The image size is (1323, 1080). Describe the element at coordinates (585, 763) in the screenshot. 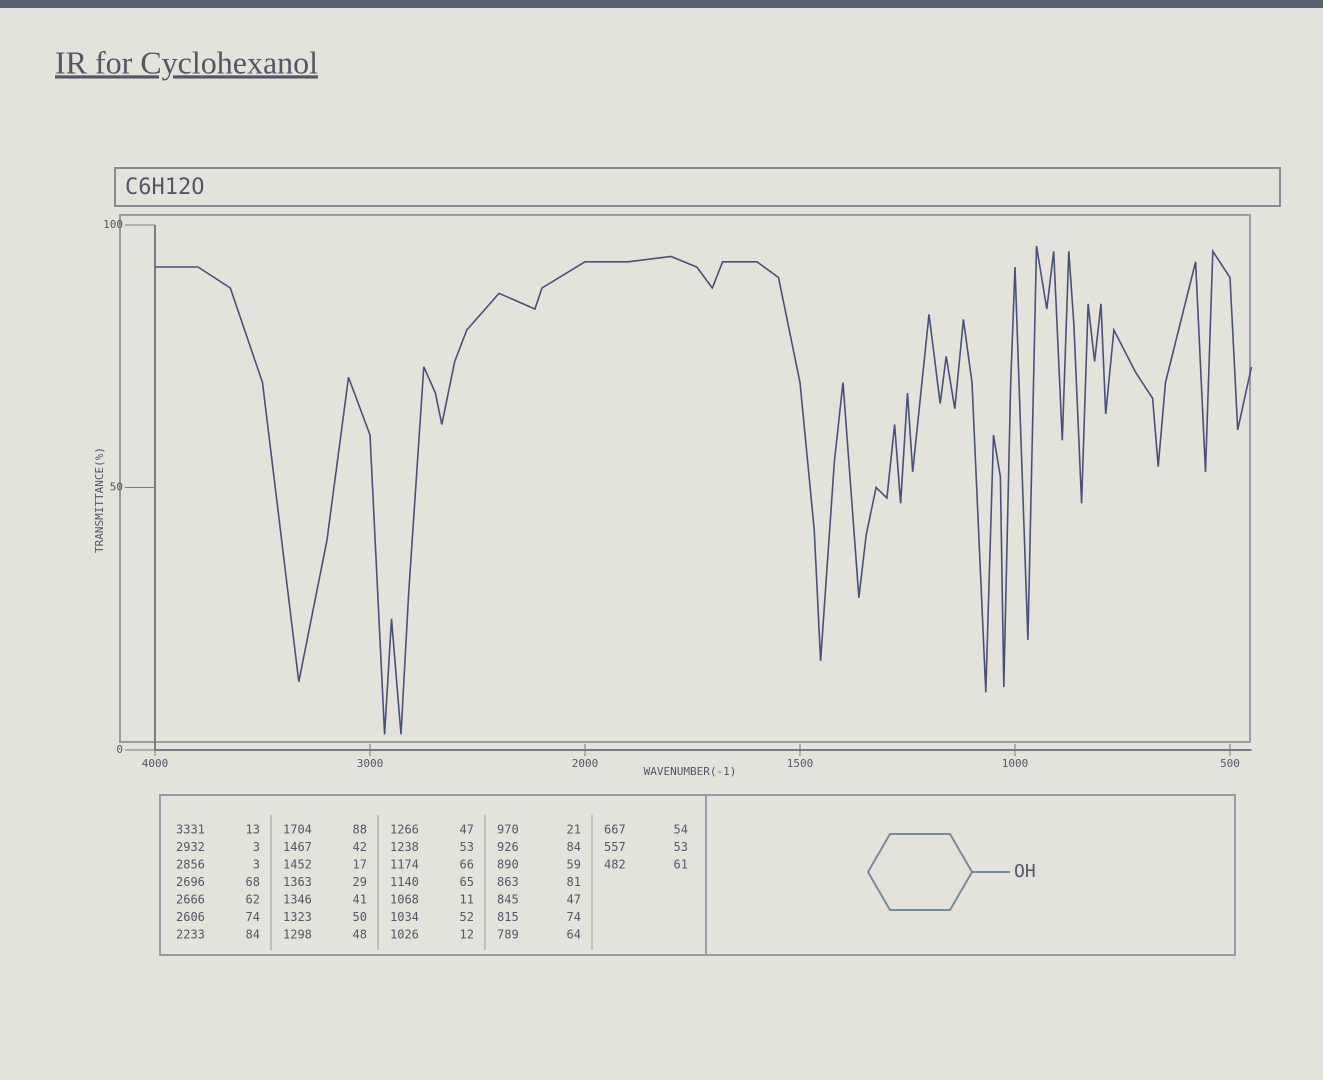

I see `x-tick-label: 2000` at that location.